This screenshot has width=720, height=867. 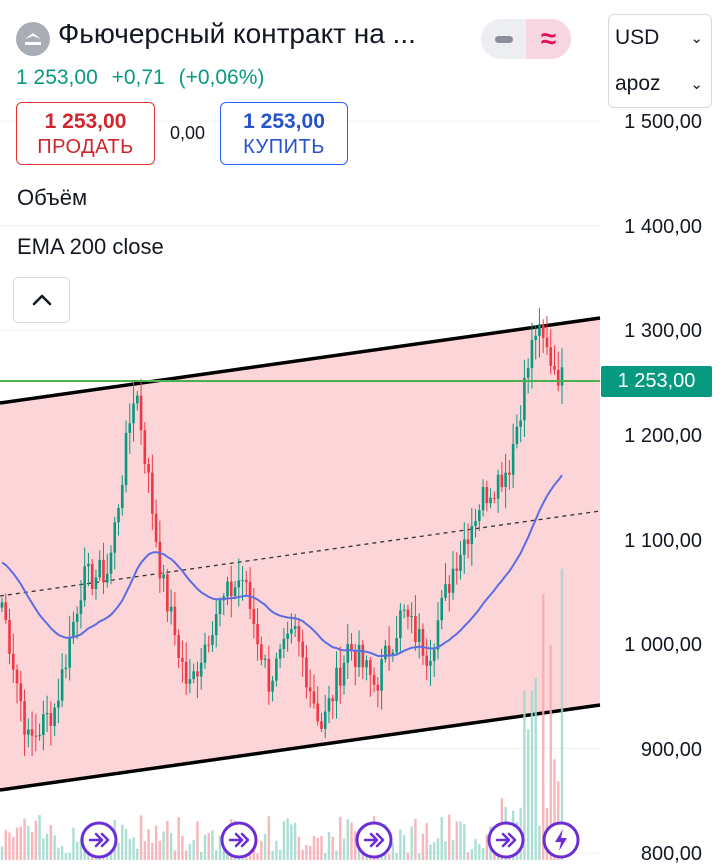 I want to click on currency-select: USD ⌄, so click(x=660, y=38).